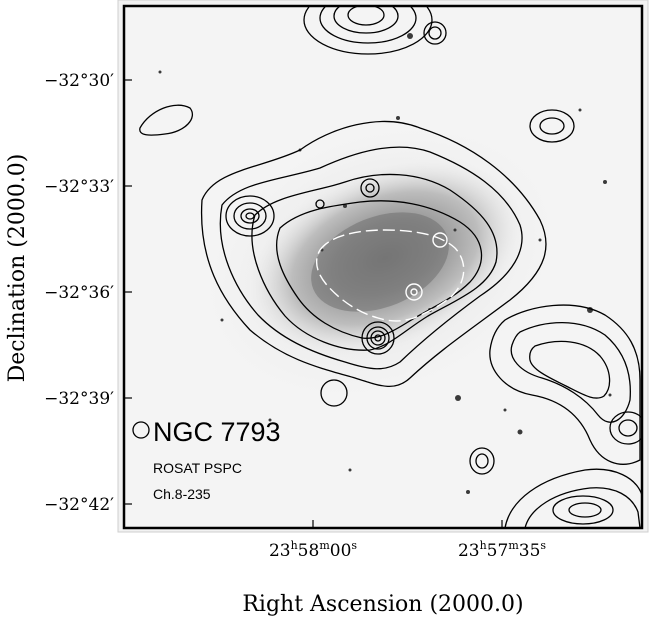 The image size is (654, 620). What do you see at coordinates (182, 494) in the screenshot?
I see `channels-label: Ch.8-235` at bounding box center [182, 494].